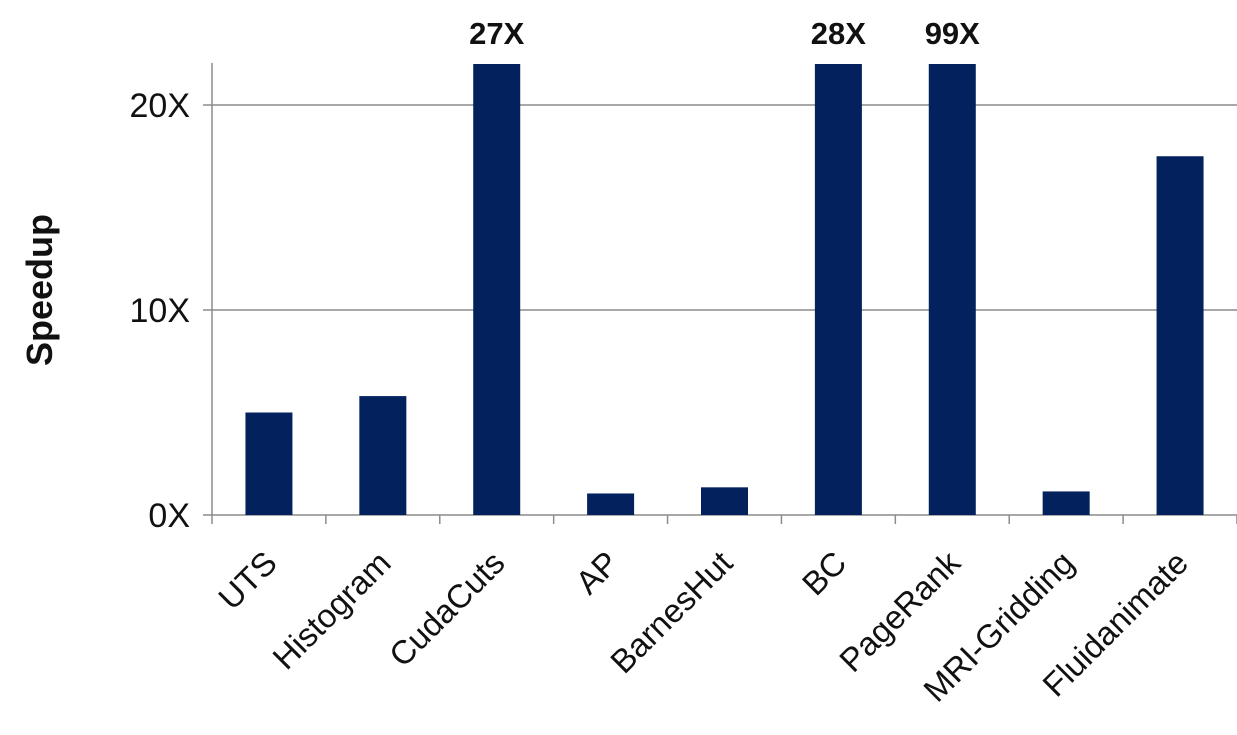  I want to click on bar-bc, so click(838, 289).